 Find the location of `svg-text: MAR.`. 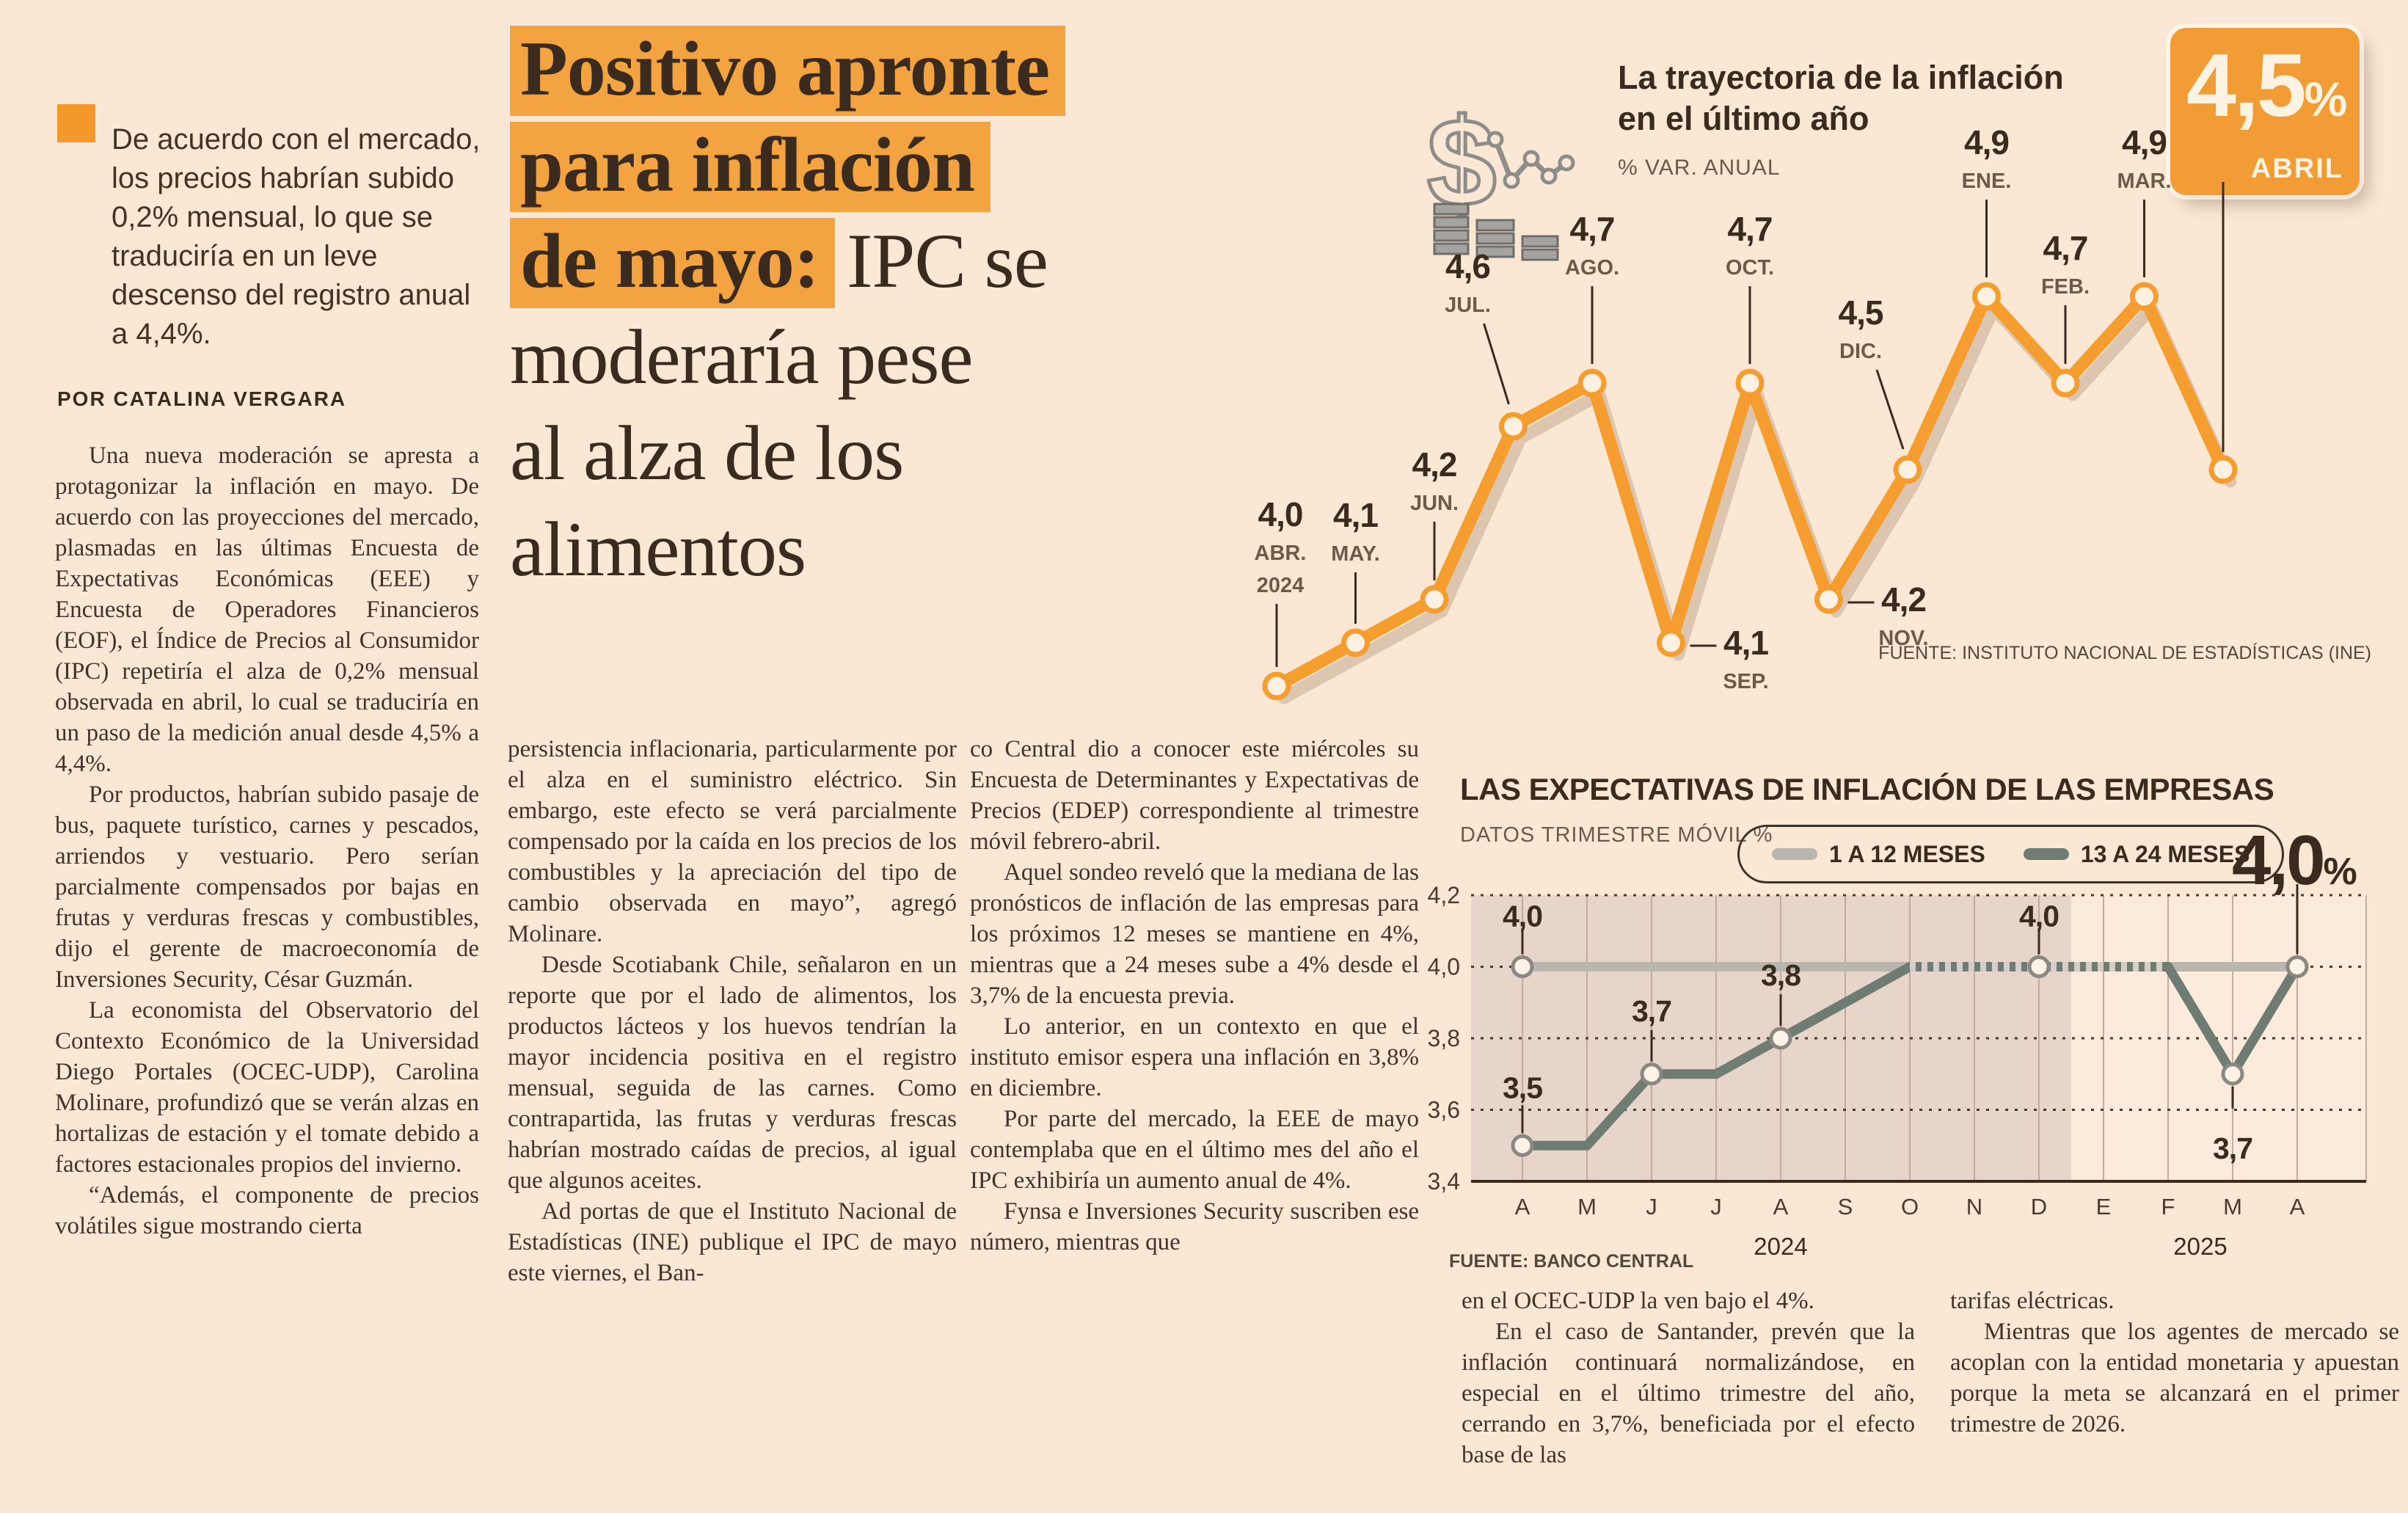

svg-text: MAR. is located at coordinates (2144, 181).